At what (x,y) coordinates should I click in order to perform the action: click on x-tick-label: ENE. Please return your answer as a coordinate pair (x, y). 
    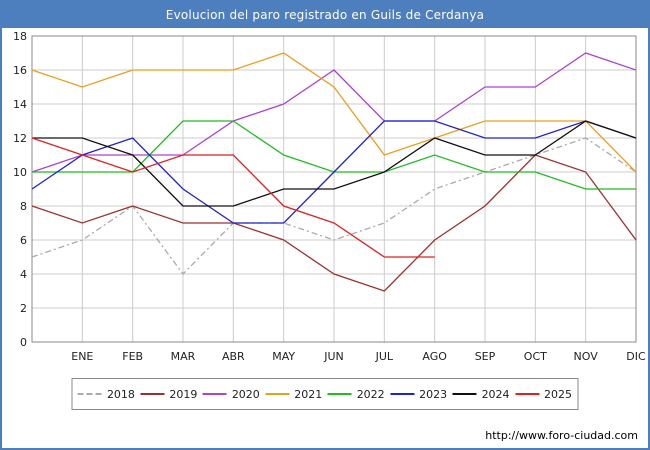
    Looking at the image, I should click on (82, 356).